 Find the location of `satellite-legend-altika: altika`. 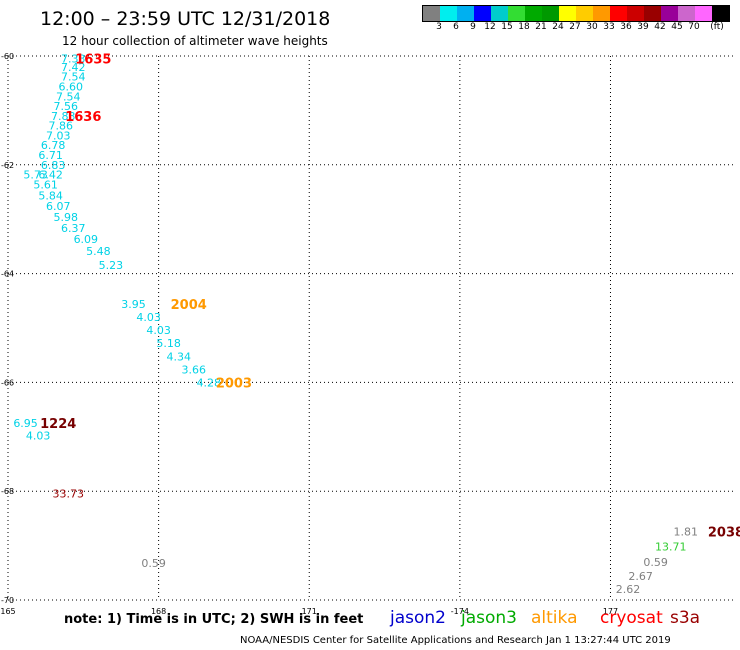

satellite-legend-altika: altika is located at coordinates (554, 618).